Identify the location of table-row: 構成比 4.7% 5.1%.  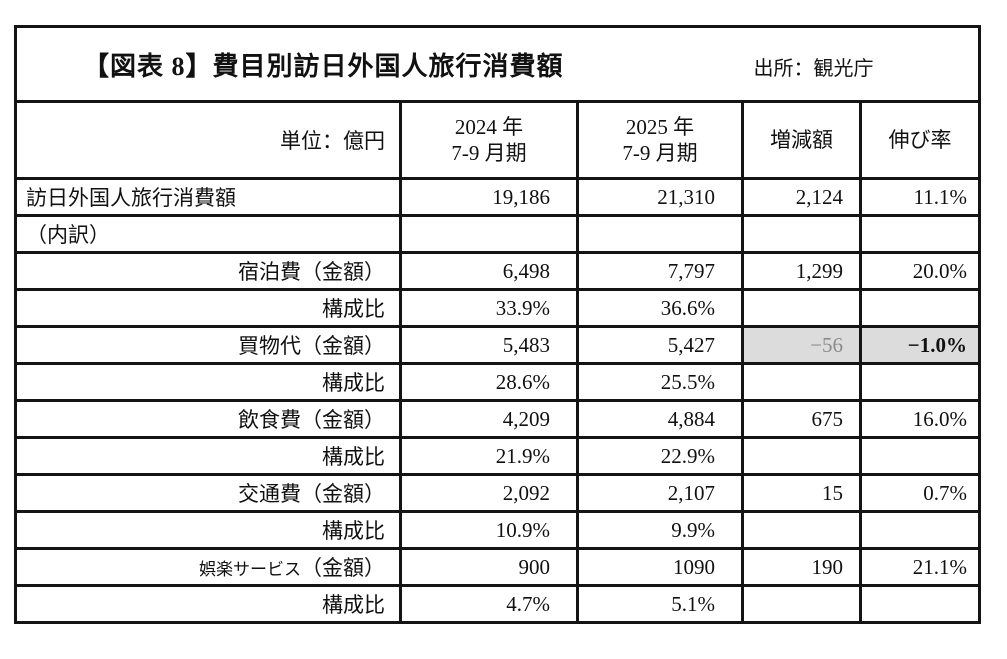
(497, 602).